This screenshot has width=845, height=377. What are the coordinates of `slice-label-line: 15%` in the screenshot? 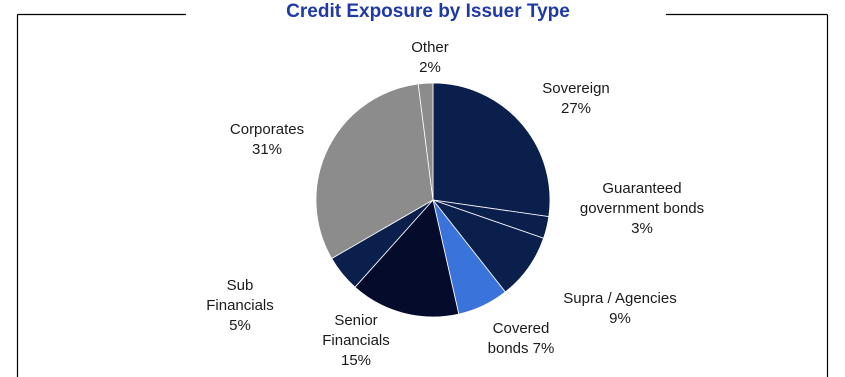 It's located at (356, 360).